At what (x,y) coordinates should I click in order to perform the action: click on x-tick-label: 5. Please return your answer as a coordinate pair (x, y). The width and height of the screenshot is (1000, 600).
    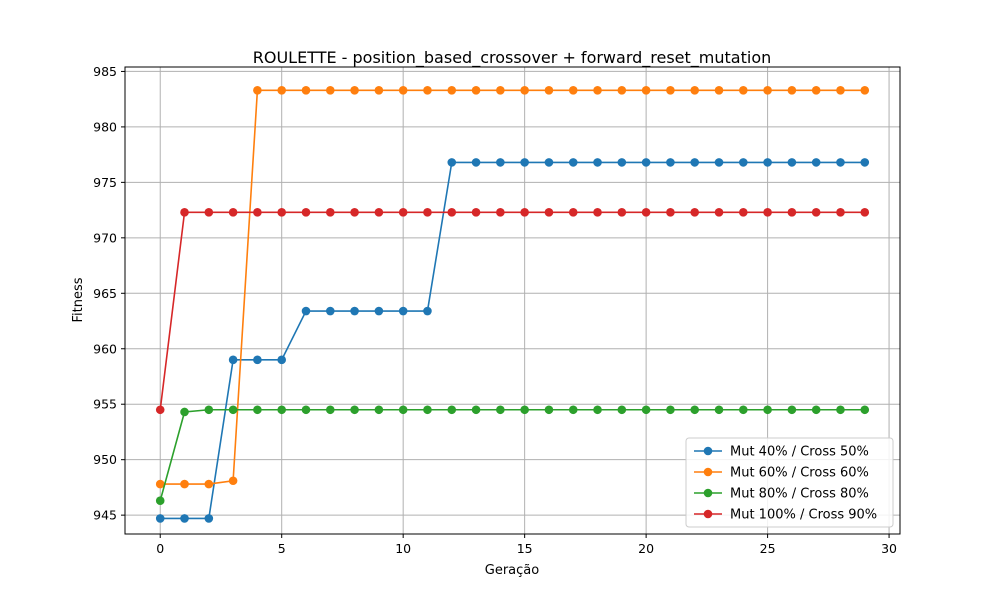
    Looking at the image, I should click on (282, 548).